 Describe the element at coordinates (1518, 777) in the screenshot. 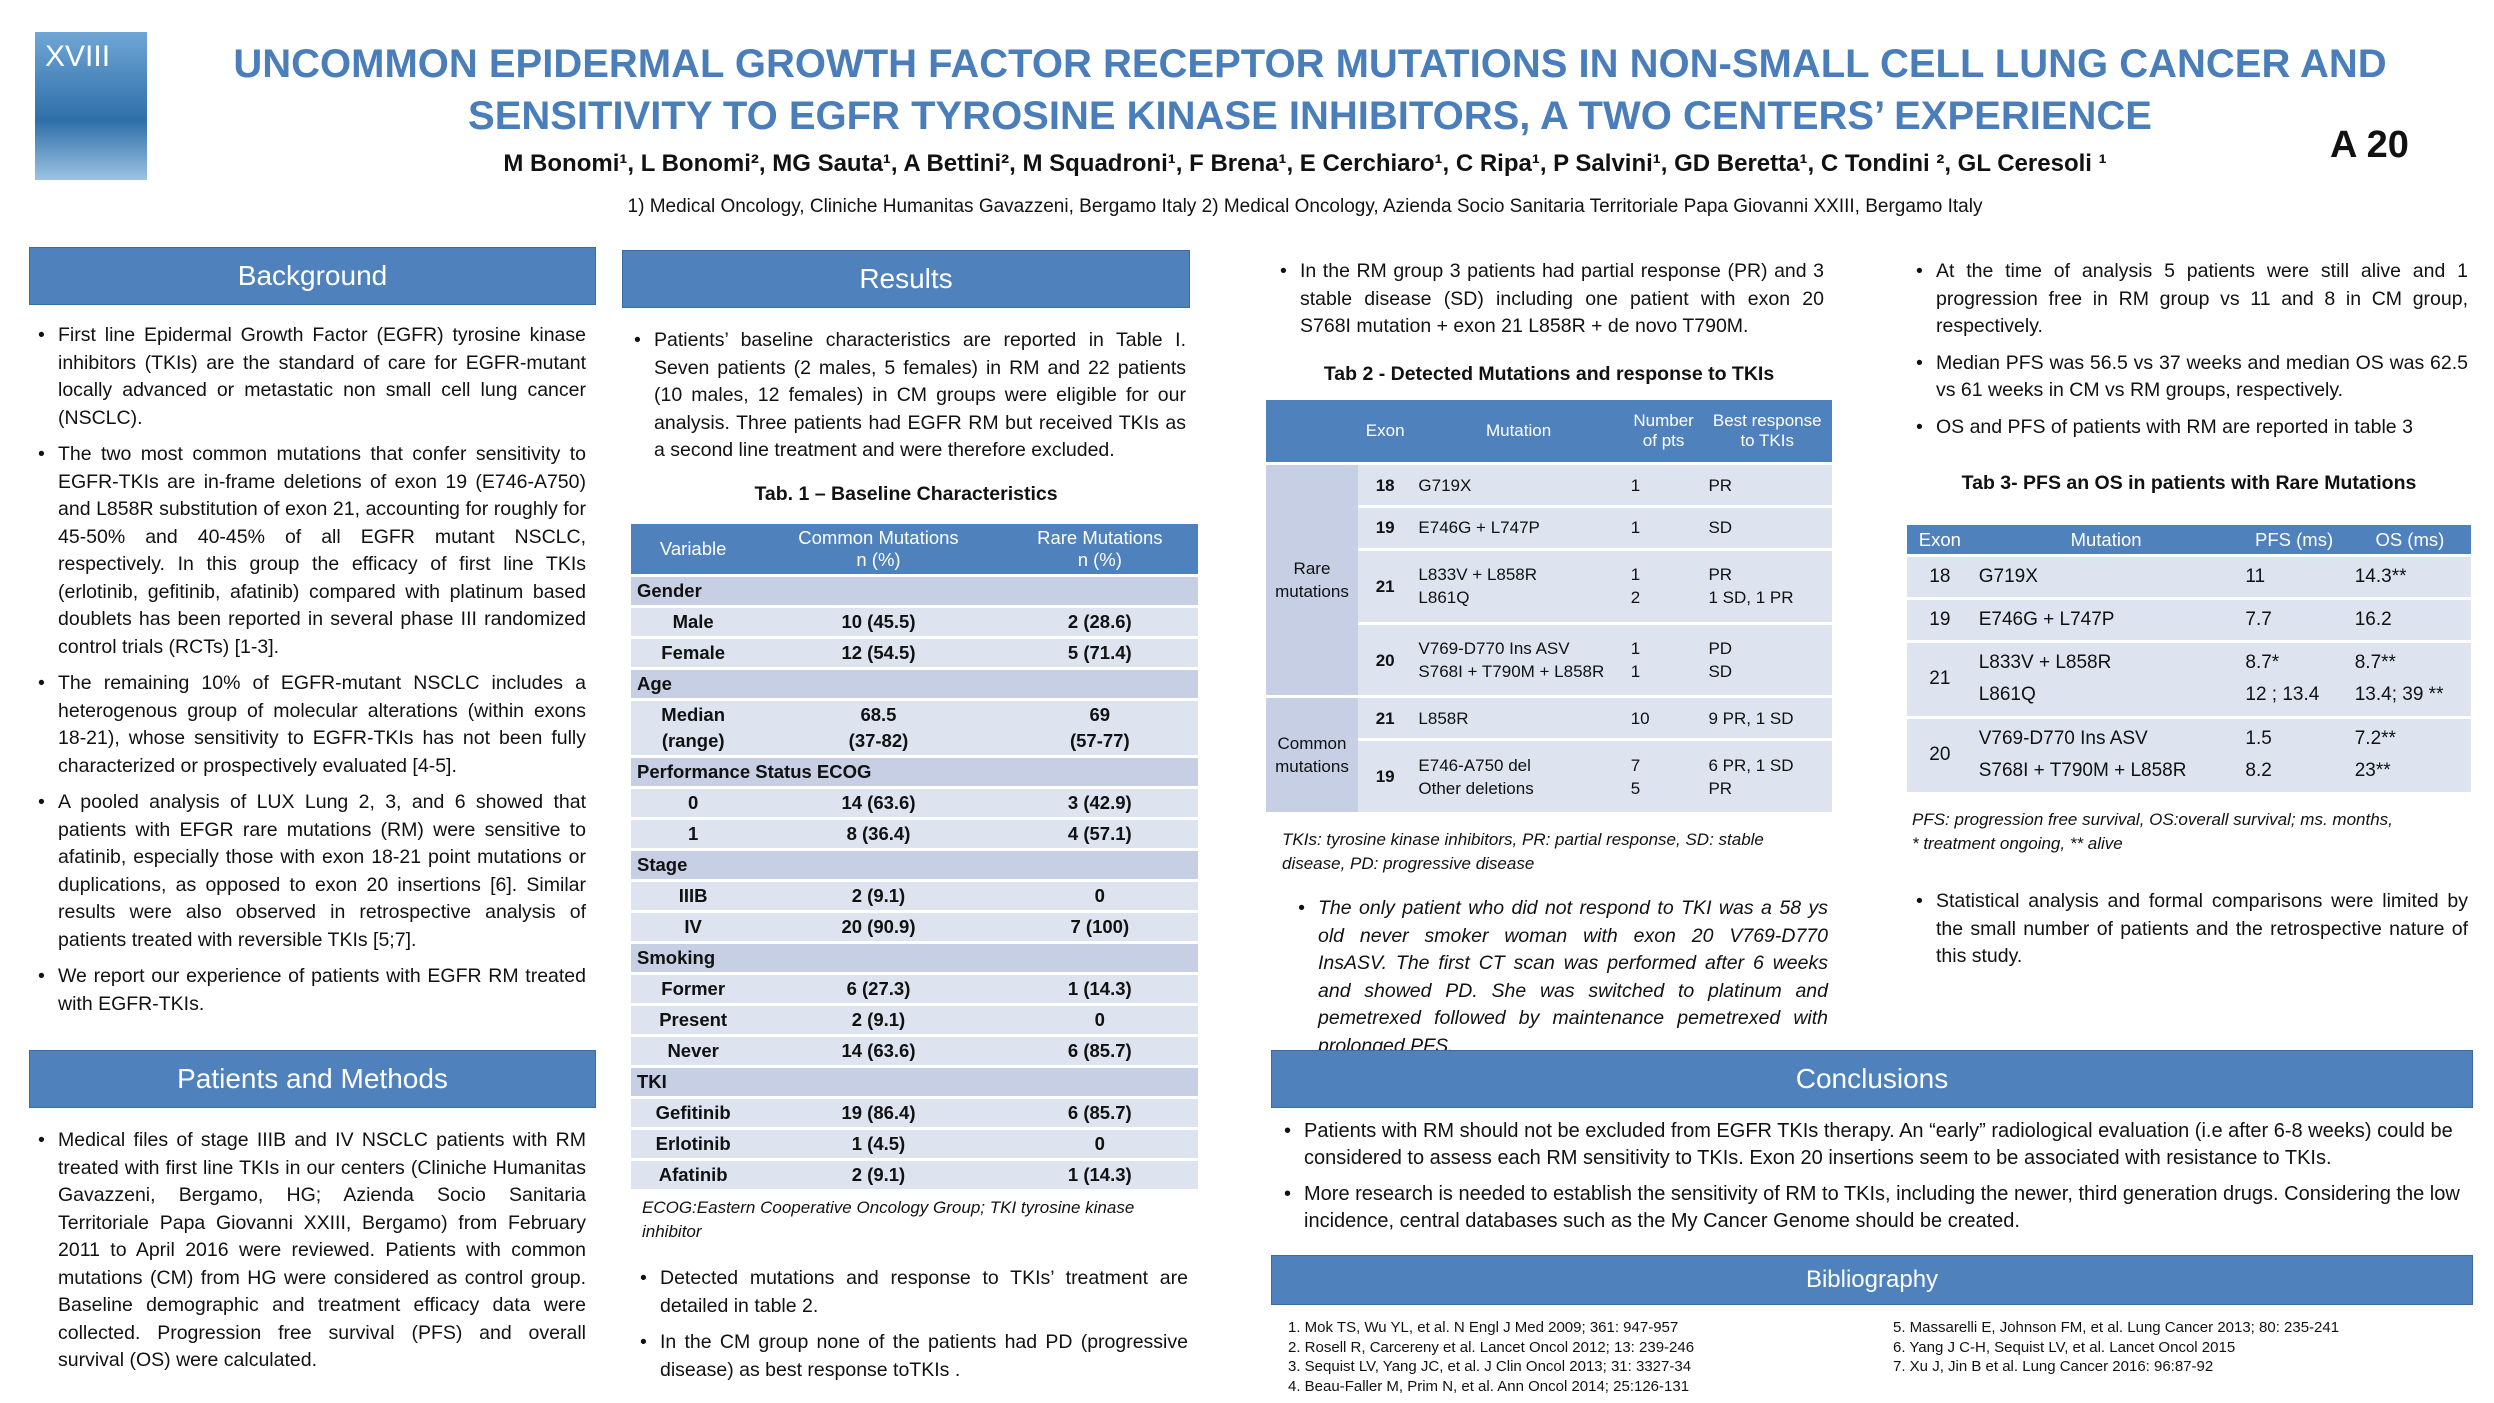

I see `cell: E746-A750 del Other deletions` at that location.